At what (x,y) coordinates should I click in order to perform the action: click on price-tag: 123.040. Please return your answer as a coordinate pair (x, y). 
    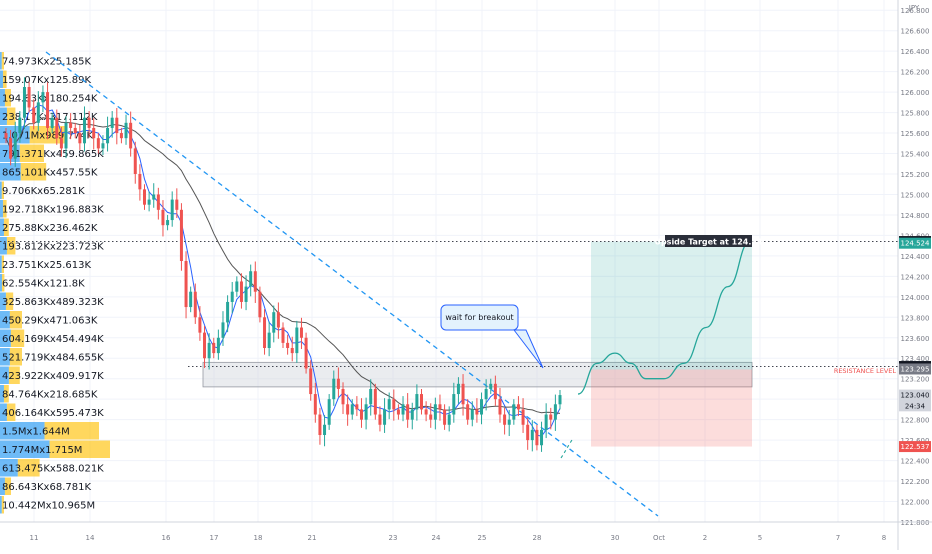
    Looking at the image, I should click on (915, 395).